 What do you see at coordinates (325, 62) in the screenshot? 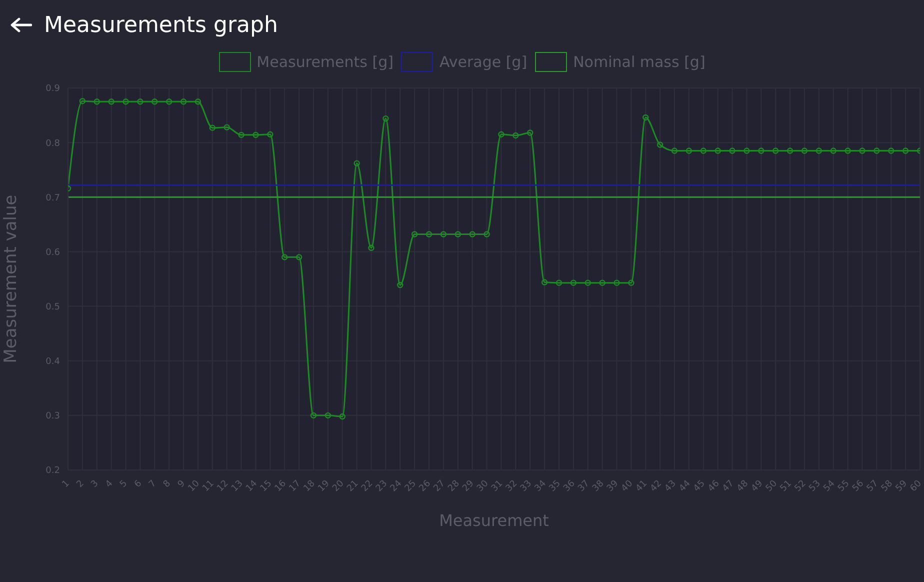
I see `legend-label: Measurements [g]` at bounding box center [325, 62].